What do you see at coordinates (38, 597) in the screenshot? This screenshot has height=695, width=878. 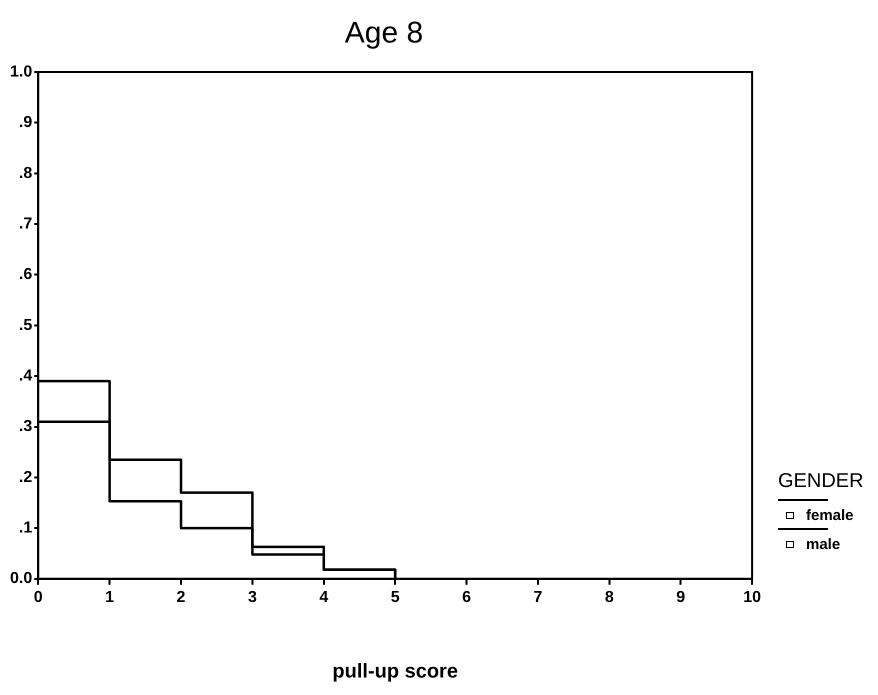 I see `x-tick-label: 0` at bounding box center [38, 597].